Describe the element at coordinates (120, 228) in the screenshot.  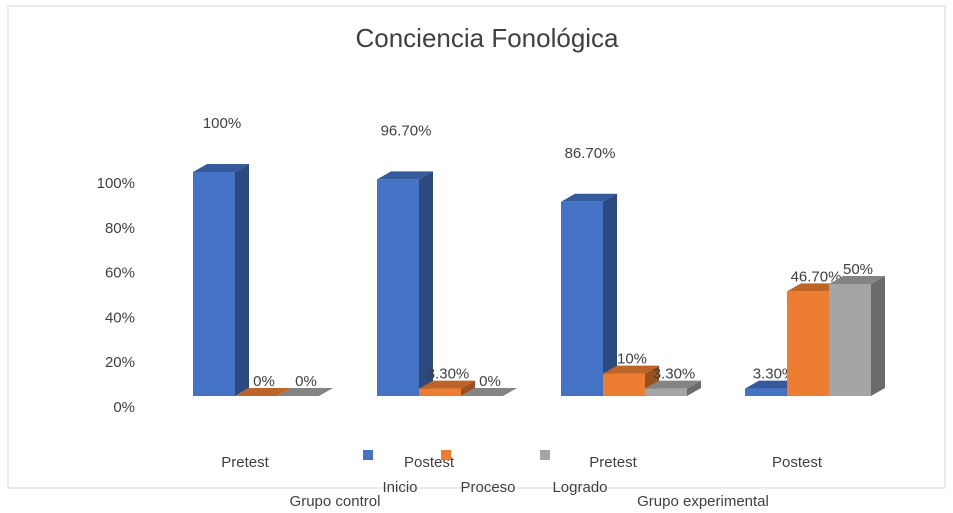
I see `y-tick-label: 80%` at that location.